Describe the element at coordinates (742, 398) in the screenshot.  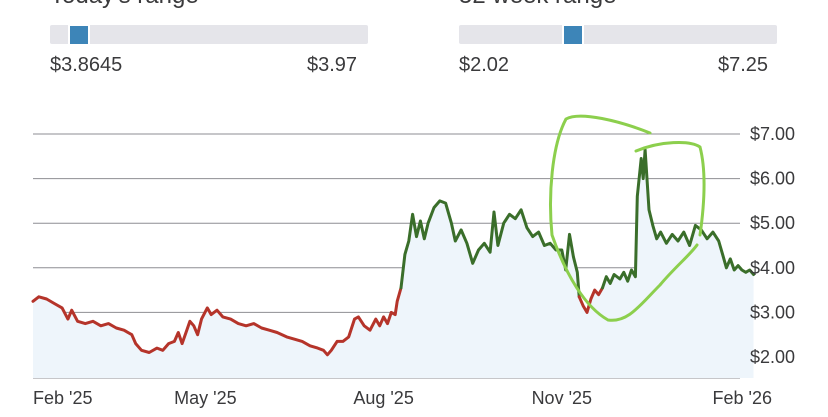
I see `x-tick-label: Feb '26` at that location.